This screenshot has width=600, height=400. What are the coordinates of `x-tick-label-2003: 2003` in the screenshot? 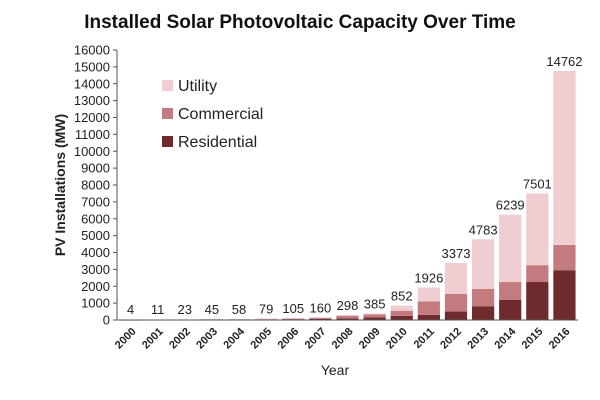 It's located at (207, 339).